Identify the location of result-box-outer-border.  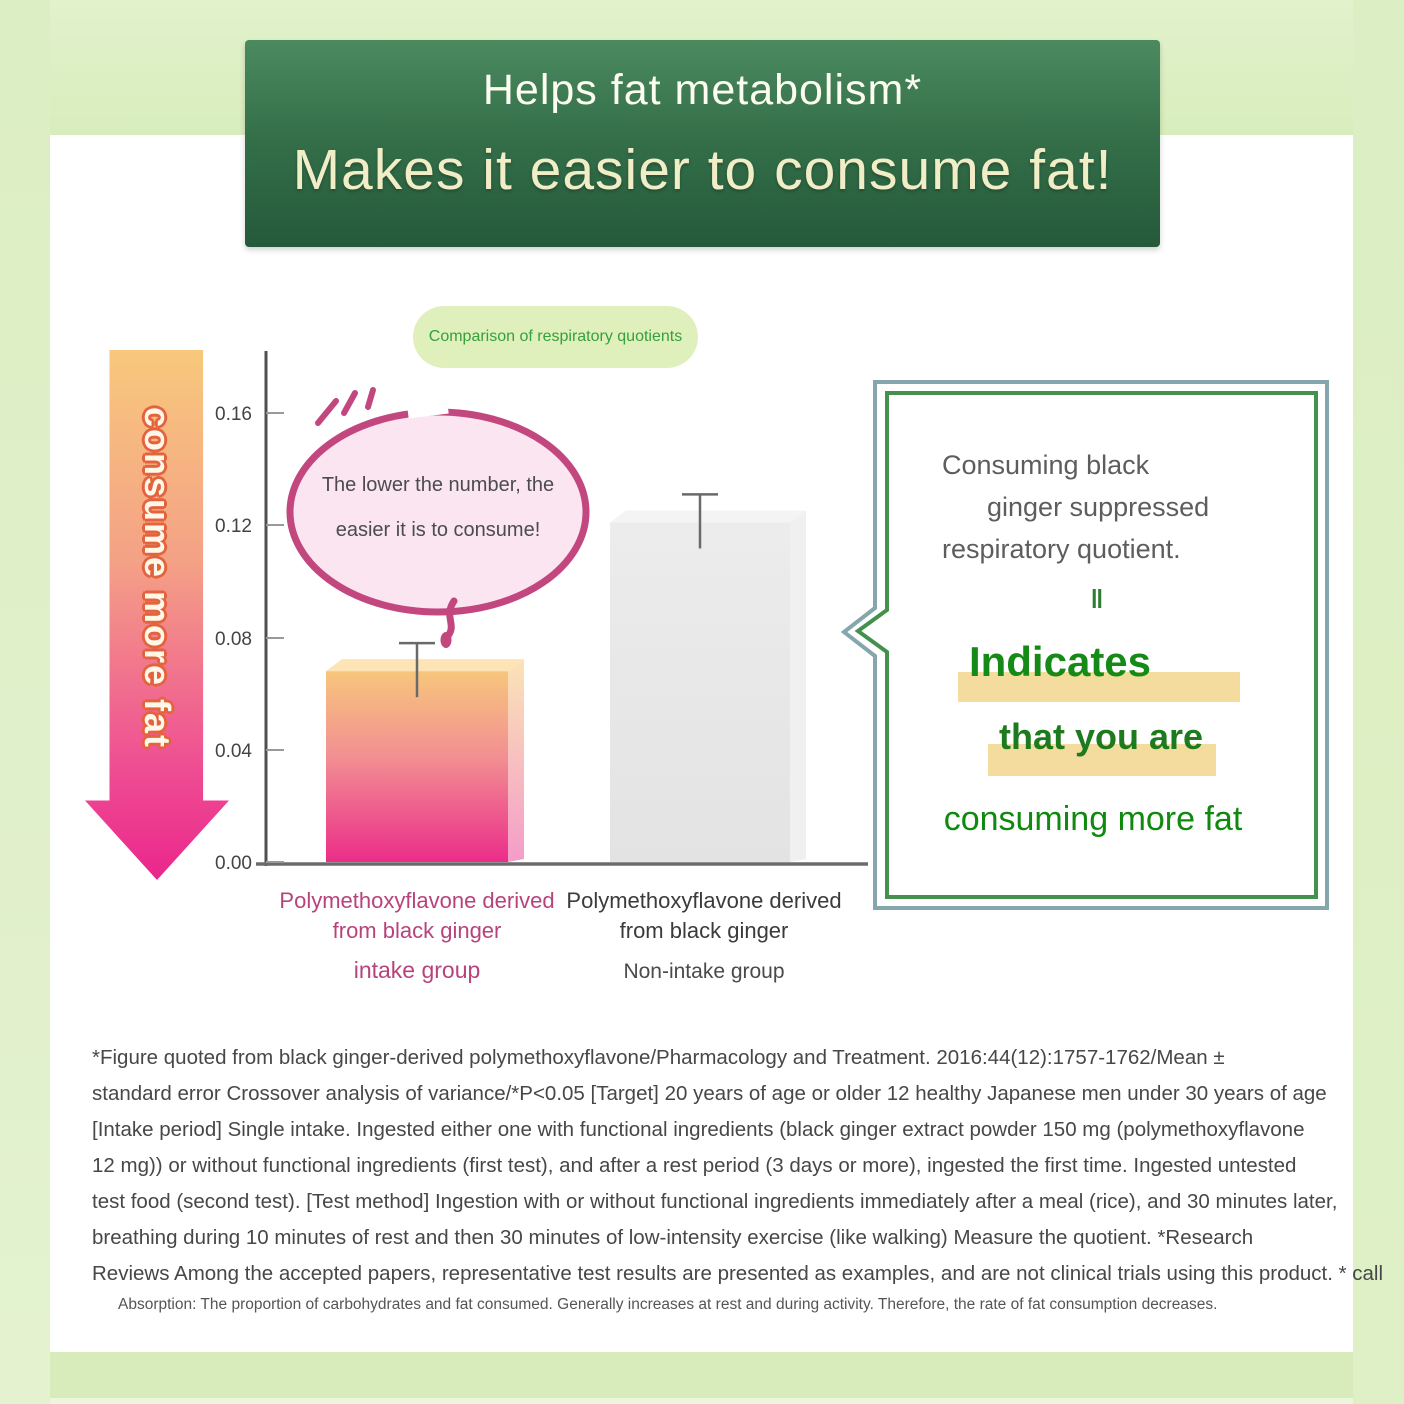
(1084, 645).